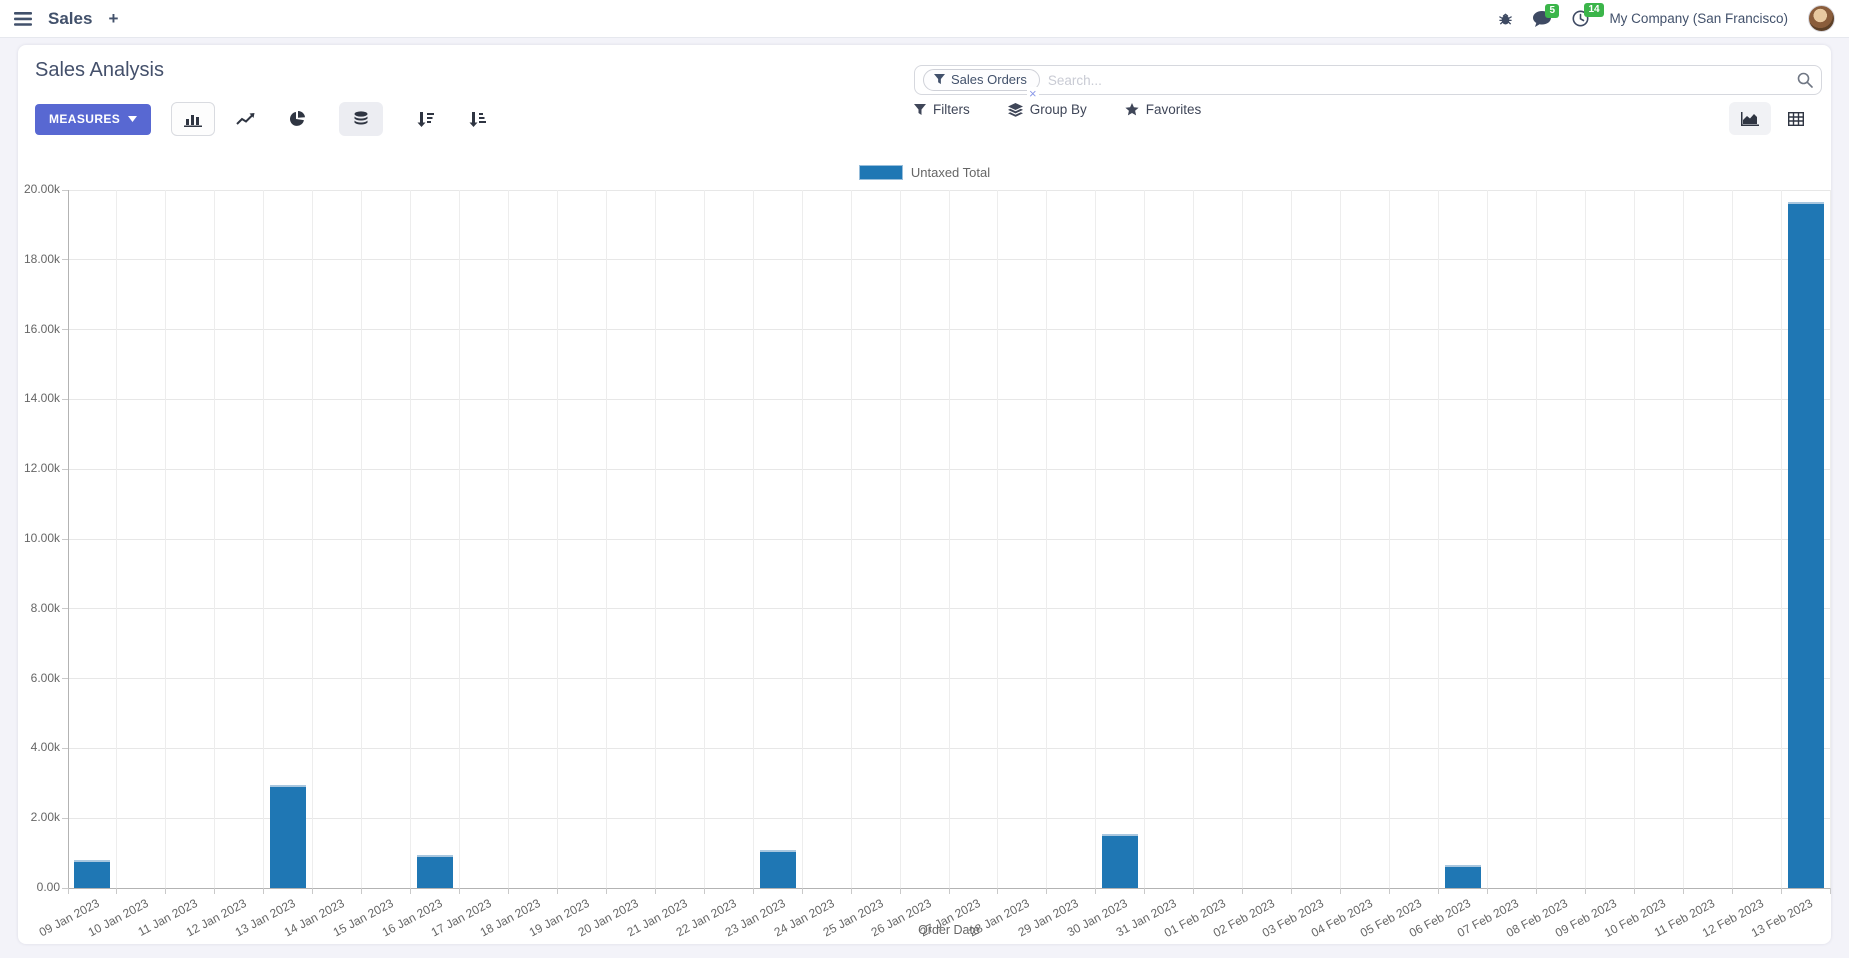 This screenshot has width=1849, height=958. What do you see at coordinates (1422, 80) in the screenshot?
I see `search-input` at bounding box center [1422, 80].